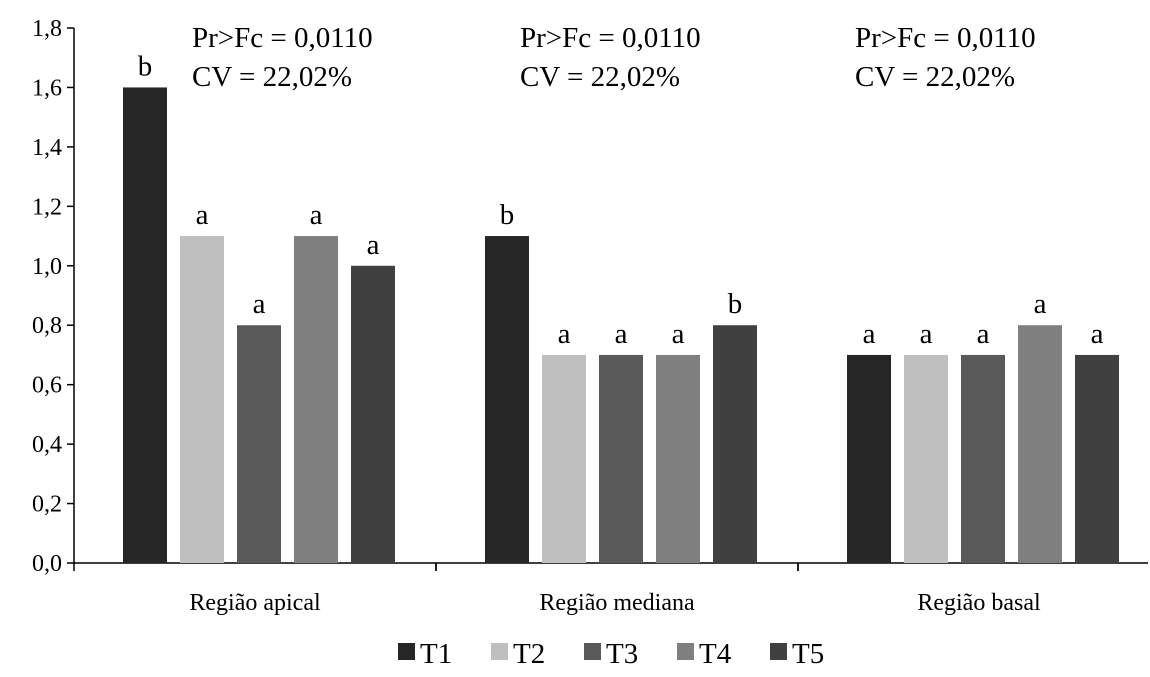  I want to click on legend-swatch-t2, so click(499, 651).